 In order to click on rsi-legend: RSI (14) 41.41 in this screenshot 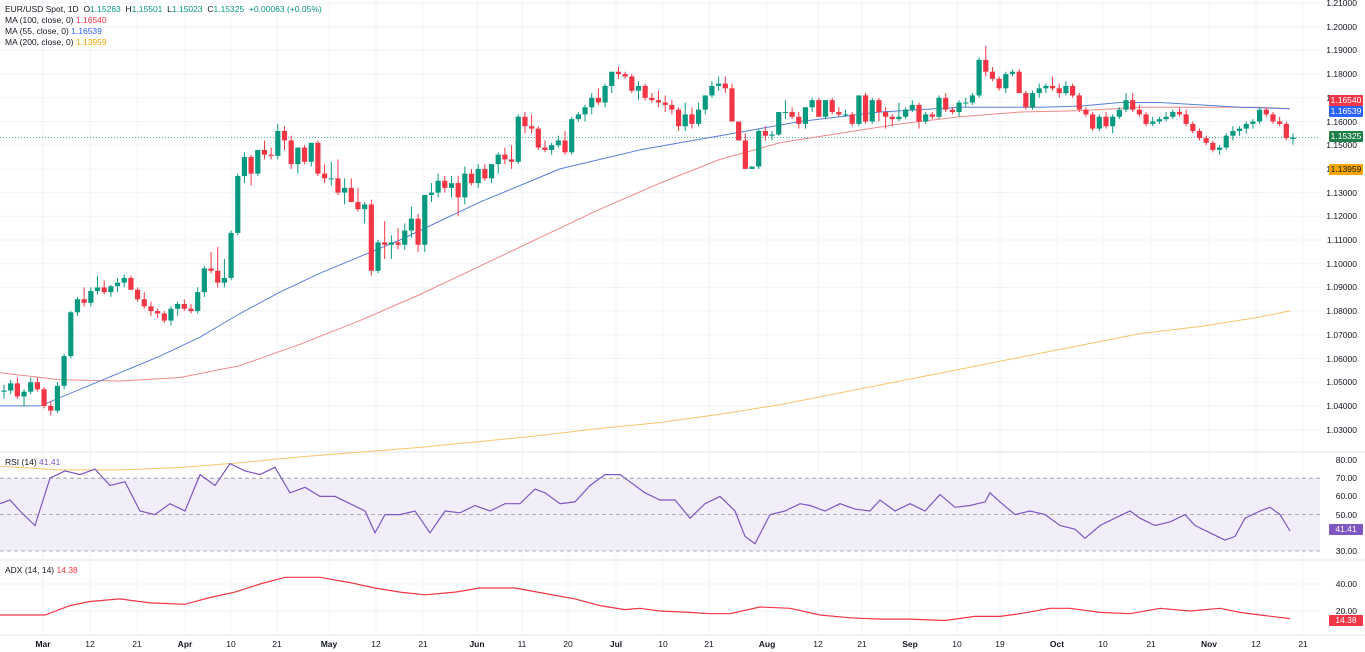, I will do `click(33, 462)`.